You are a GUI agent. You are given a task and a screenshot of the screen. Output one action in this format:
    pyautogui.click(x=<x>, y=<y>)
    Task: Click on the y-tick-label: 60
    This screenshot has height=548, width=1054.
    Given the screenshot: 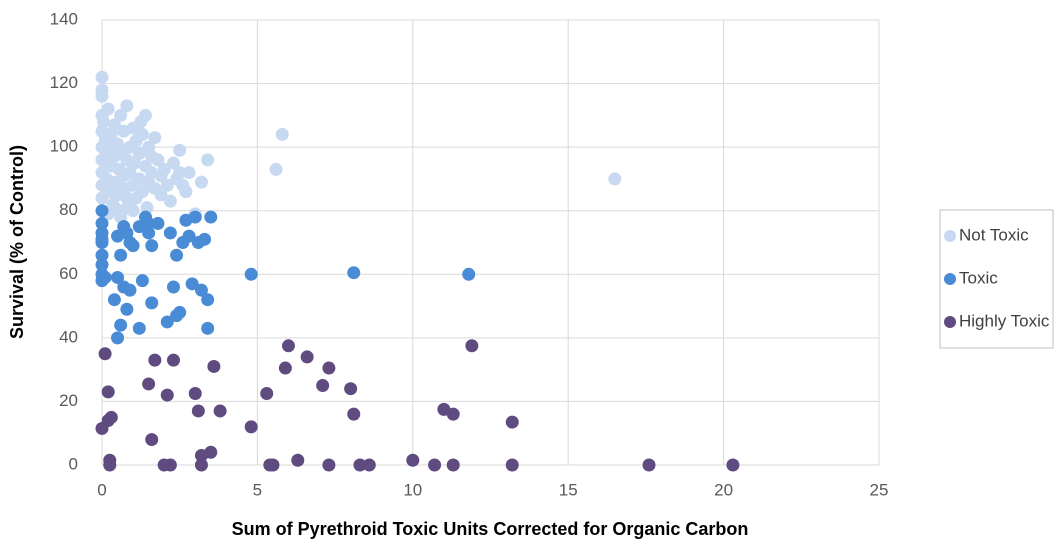 What is the action you would take?
    pyautogui.click(x=68, y=273)
    